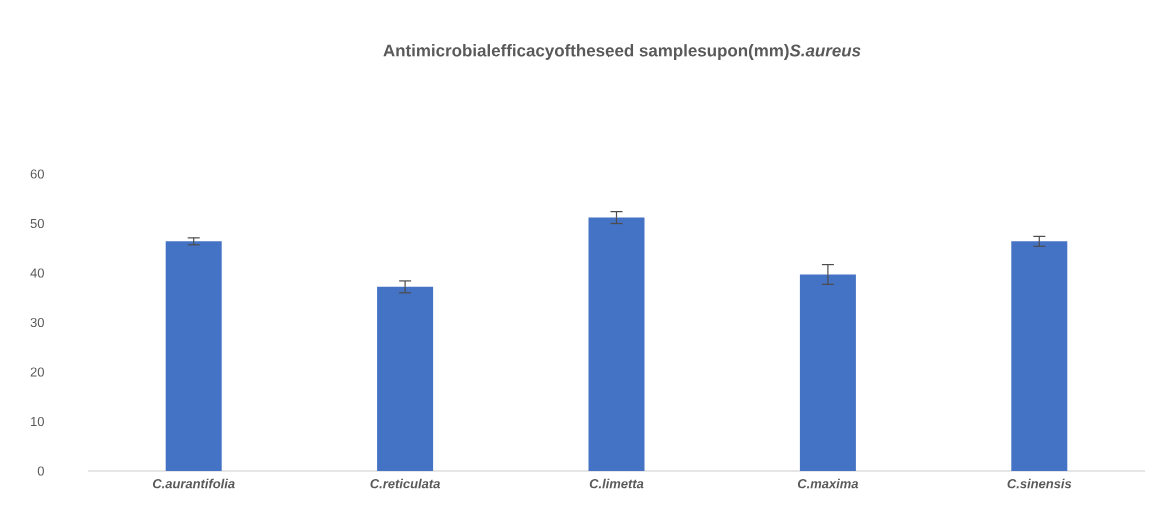  What do you see at coordinates (622, 52) in the screenshot?
I see `chart-title: Antimicrobialefficacyoftheseed samplesupon(mm)S.aureus` at bounding box center [622, 52].